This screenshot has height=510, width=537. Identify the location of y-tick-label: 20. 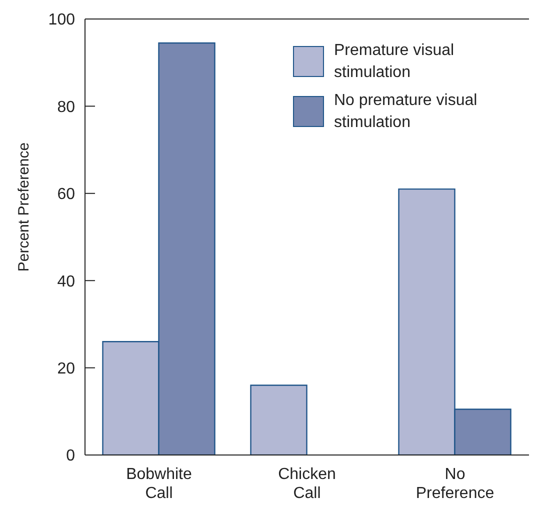
(66, 369).